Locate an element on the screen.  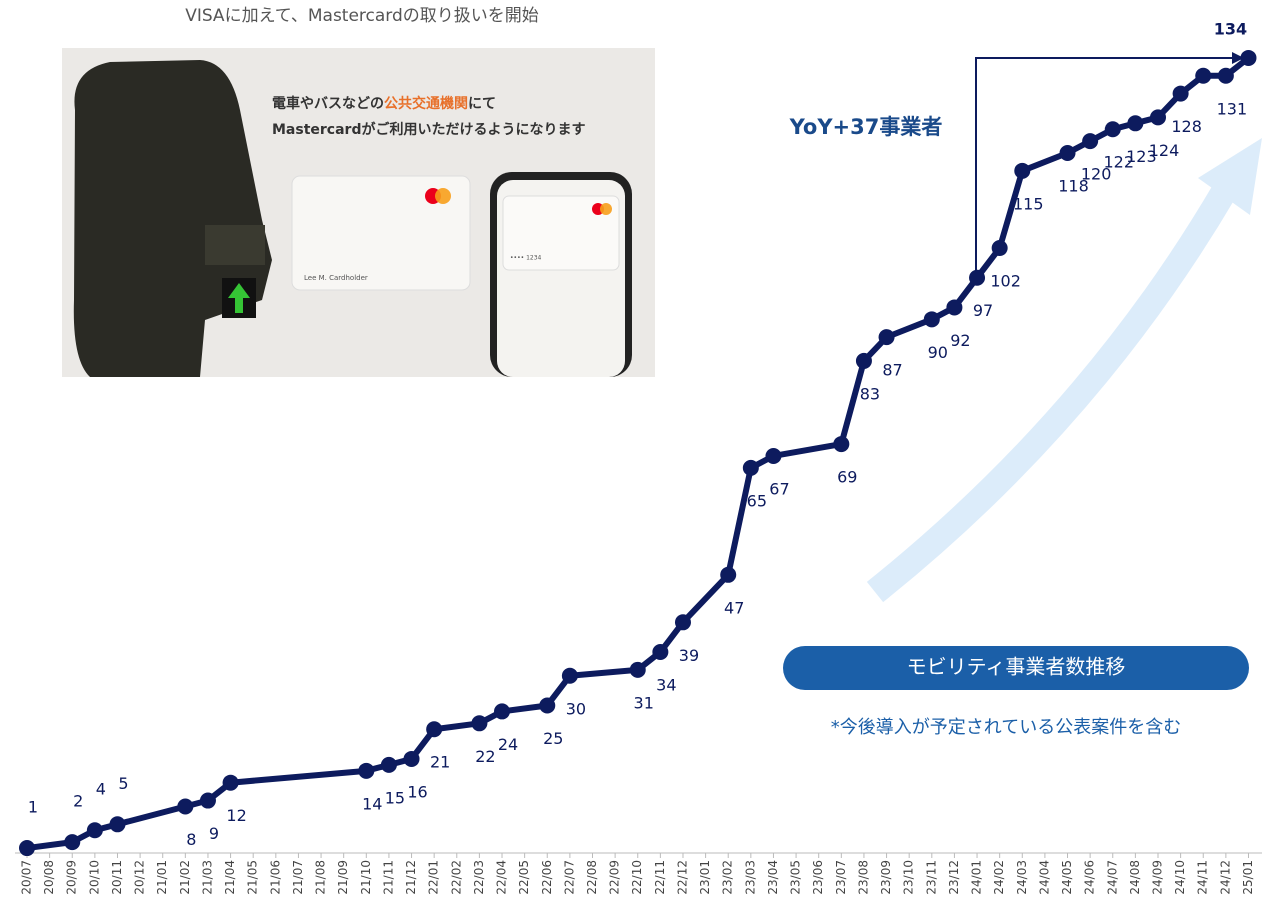
yoy-bracket is located at coordinates (1103, 166).